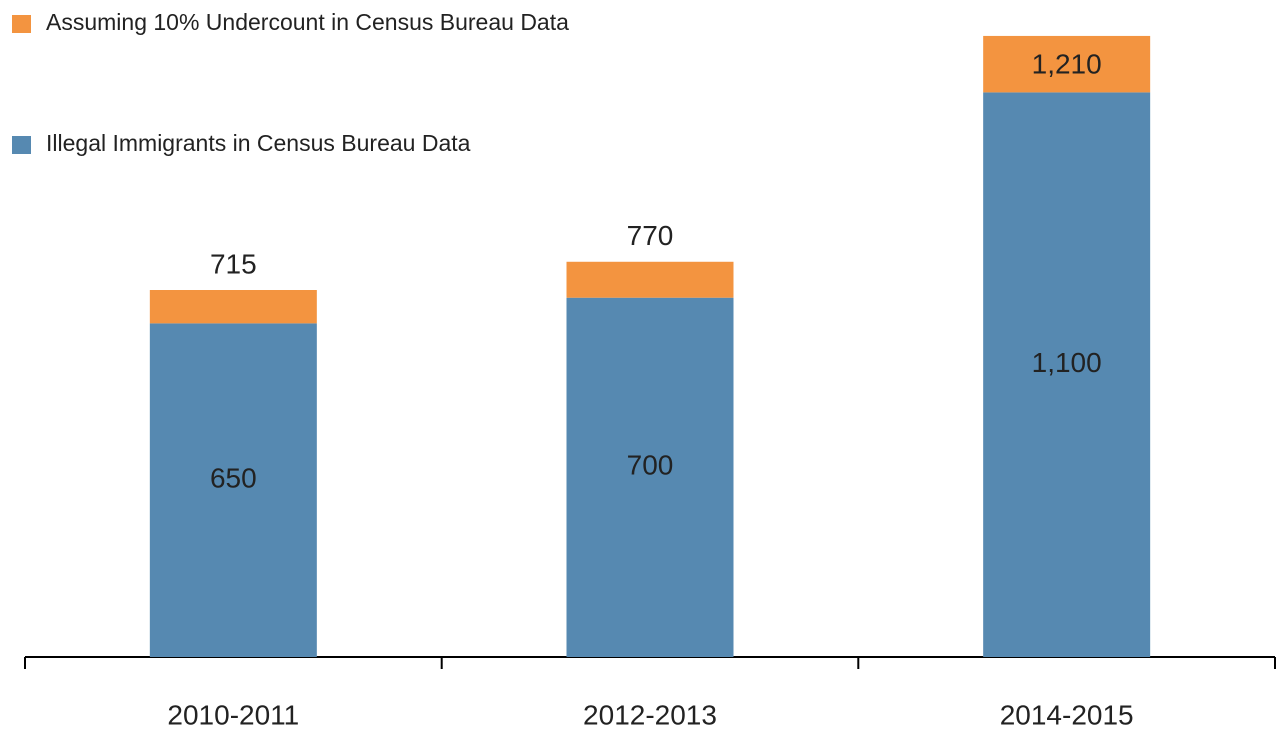 The width and height of the screenshot is (1278, 730). I want to click on x-tick-label: 2010-2011, so click(233, 714).